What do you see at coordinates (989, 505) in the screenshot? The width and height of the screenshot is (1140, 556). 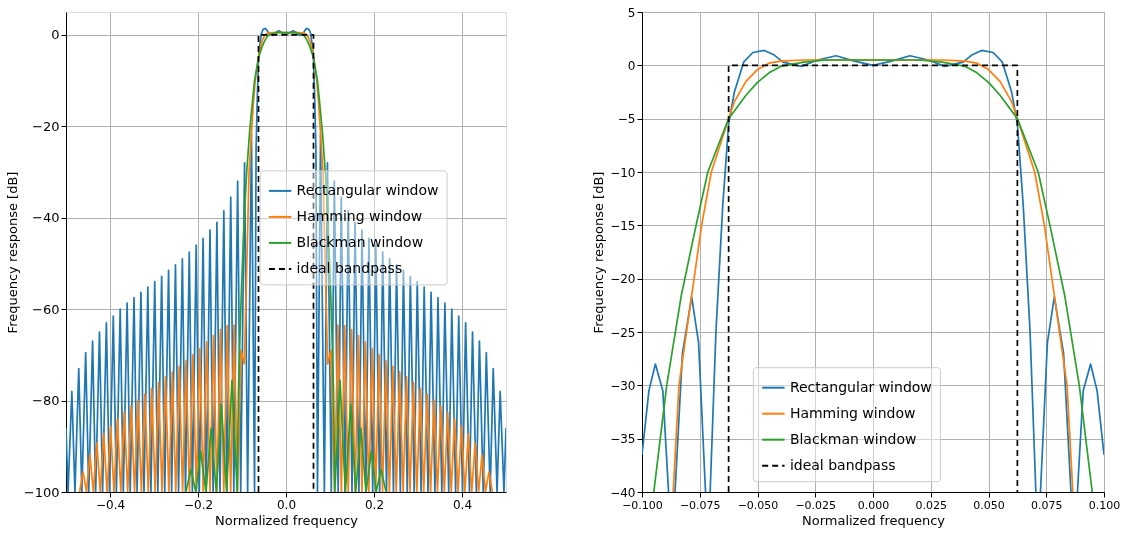 I see `x-tick-label: 0.050` at bounding box center [989, 505].